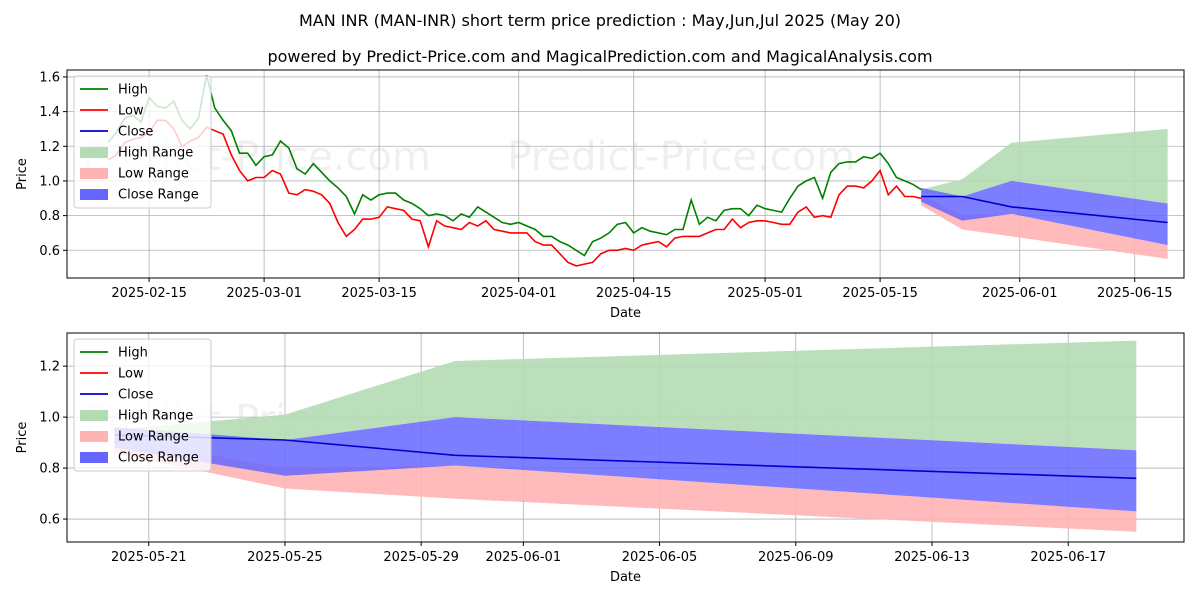 Image resolution: width=1200 pixels, height=600 pixels. Describe the element at coordinates (421, 557) in the screenshot. I see `x-tick-label: 2025-05-29` at that location.